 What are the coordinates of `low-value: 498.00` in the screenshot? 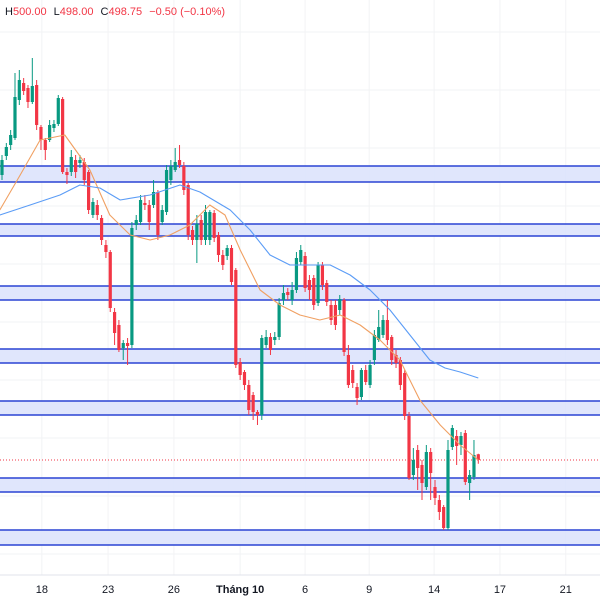 It's located at (76, 12).